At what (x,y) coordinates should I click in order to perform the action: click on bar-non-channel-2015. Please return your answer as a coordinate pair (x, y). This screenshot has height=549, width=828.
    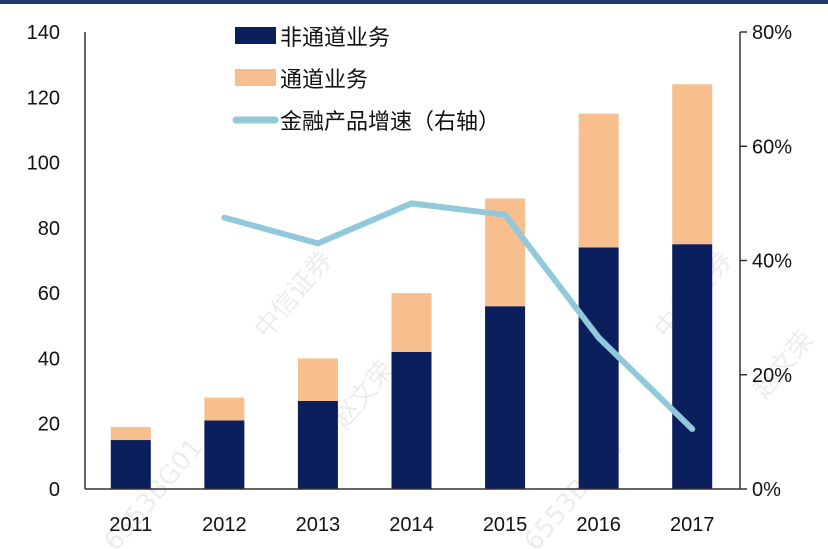
    Looking at the image, I should click on (505, 397).